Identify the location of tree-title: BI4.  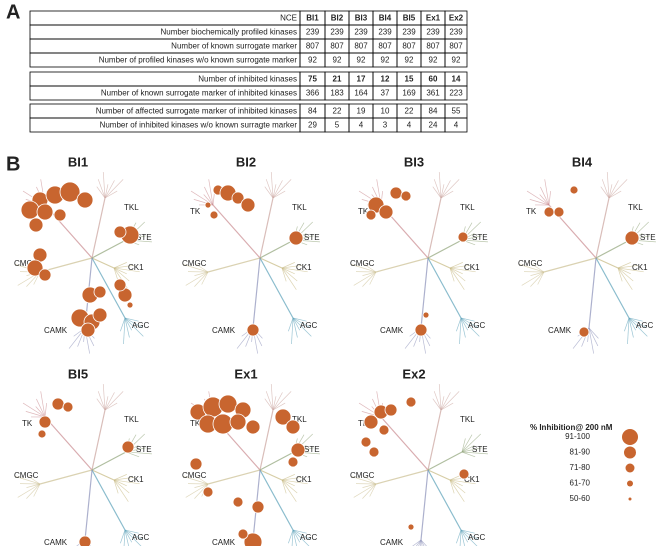
(582, 161).